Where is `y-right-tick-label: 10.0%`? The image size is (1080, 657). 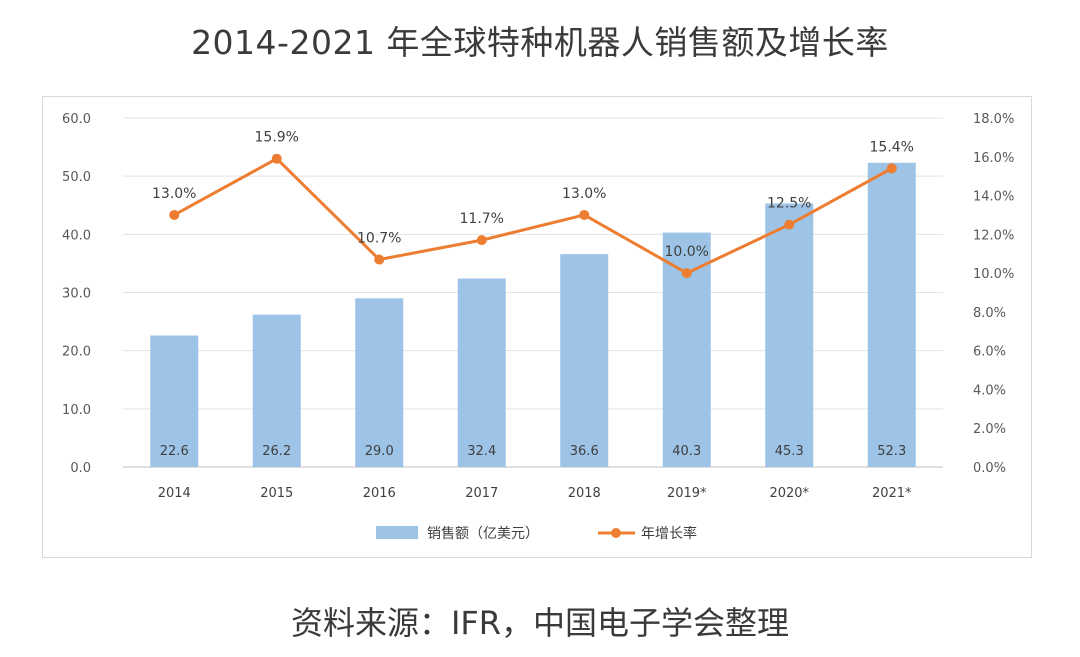 y-right-tick-label: 10.0% is located at coordinates (993, 274).